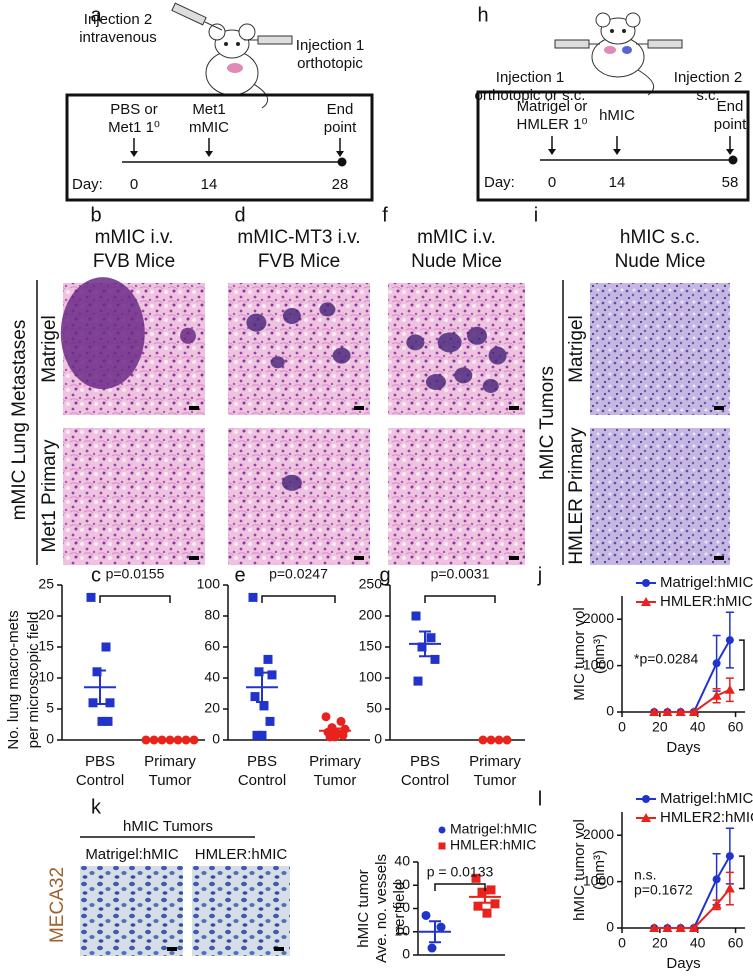 The image size is (753, 979). Describe the element at coordinates (371, 584) in the screenshot. I see `y-tick-label: 250` at that location.